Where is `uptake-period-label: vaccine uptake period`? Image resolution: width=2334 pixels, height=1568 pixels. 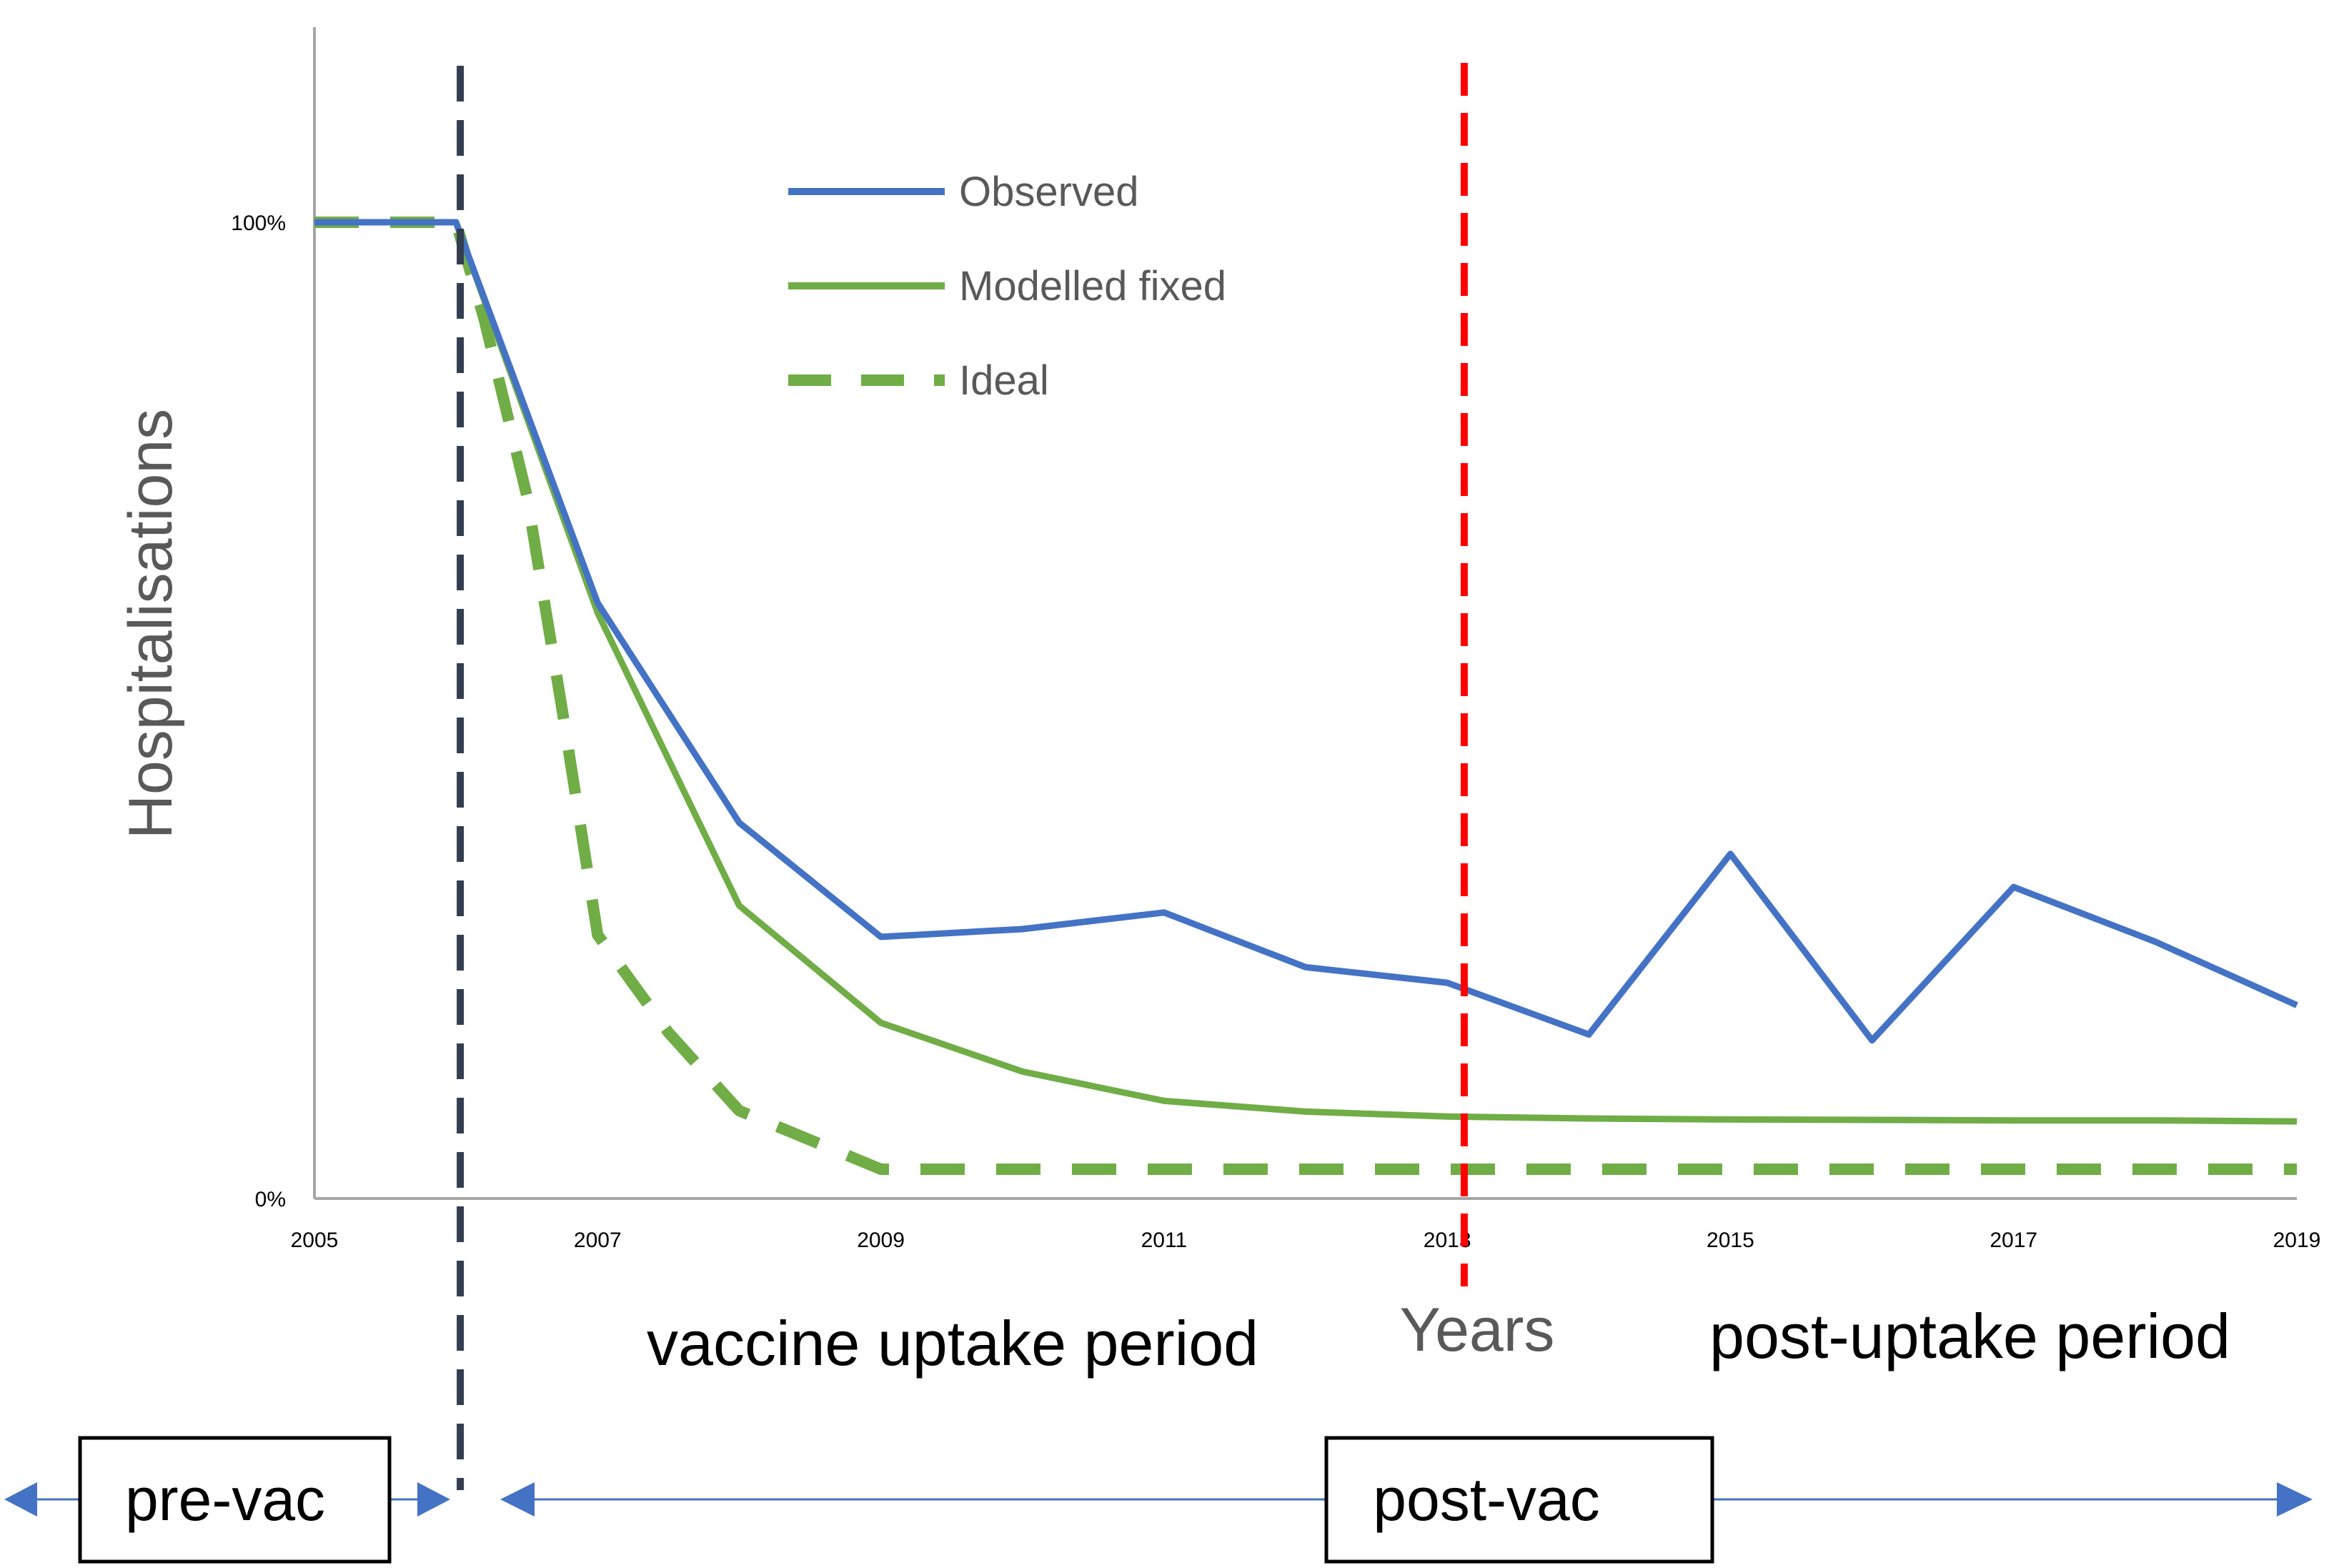 uptake-period-label: vaccine uptake period is located at coordinates (952, 1343).